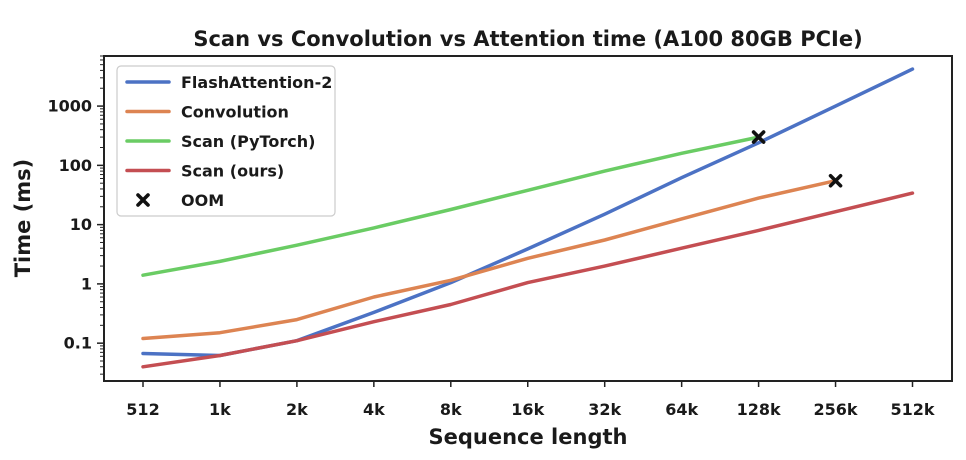  What do you see at coordinates (235, 112) in the screenshot?
I see `legend-label-1: Convolution` at bounding box center [235, 112].